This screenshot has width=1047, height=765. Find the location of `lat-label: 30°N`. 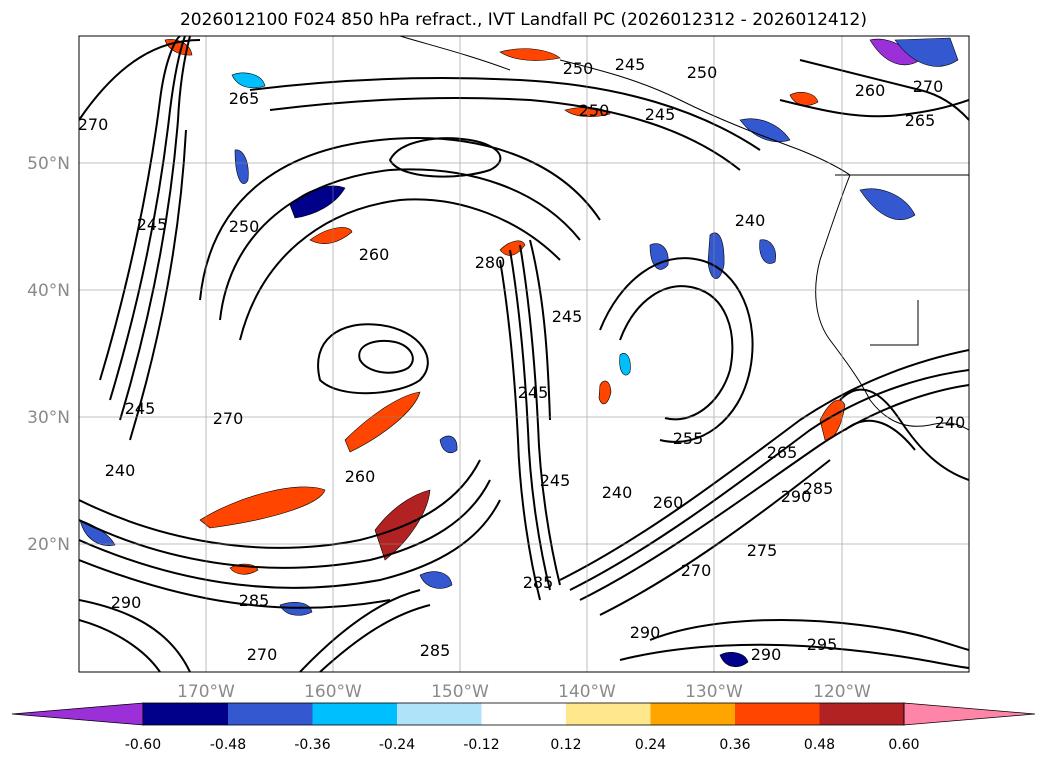

lat-label: 30°N is located at coordinates (48, 418).